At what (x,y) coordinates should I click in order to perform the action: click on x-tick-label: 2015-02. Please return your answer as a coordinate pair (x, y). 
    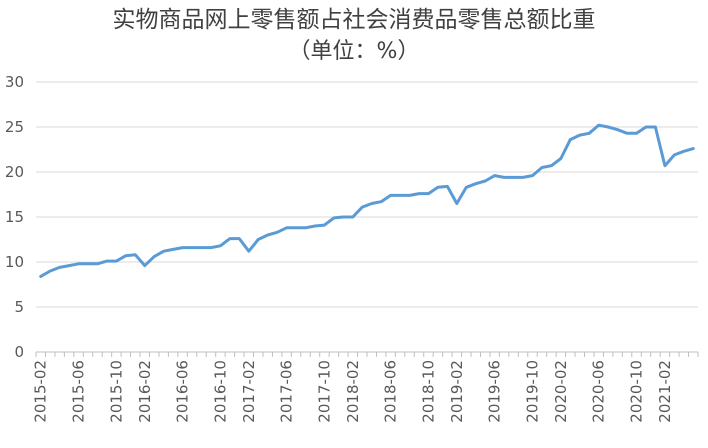
    Looking at the image, I should click on (41, 391).